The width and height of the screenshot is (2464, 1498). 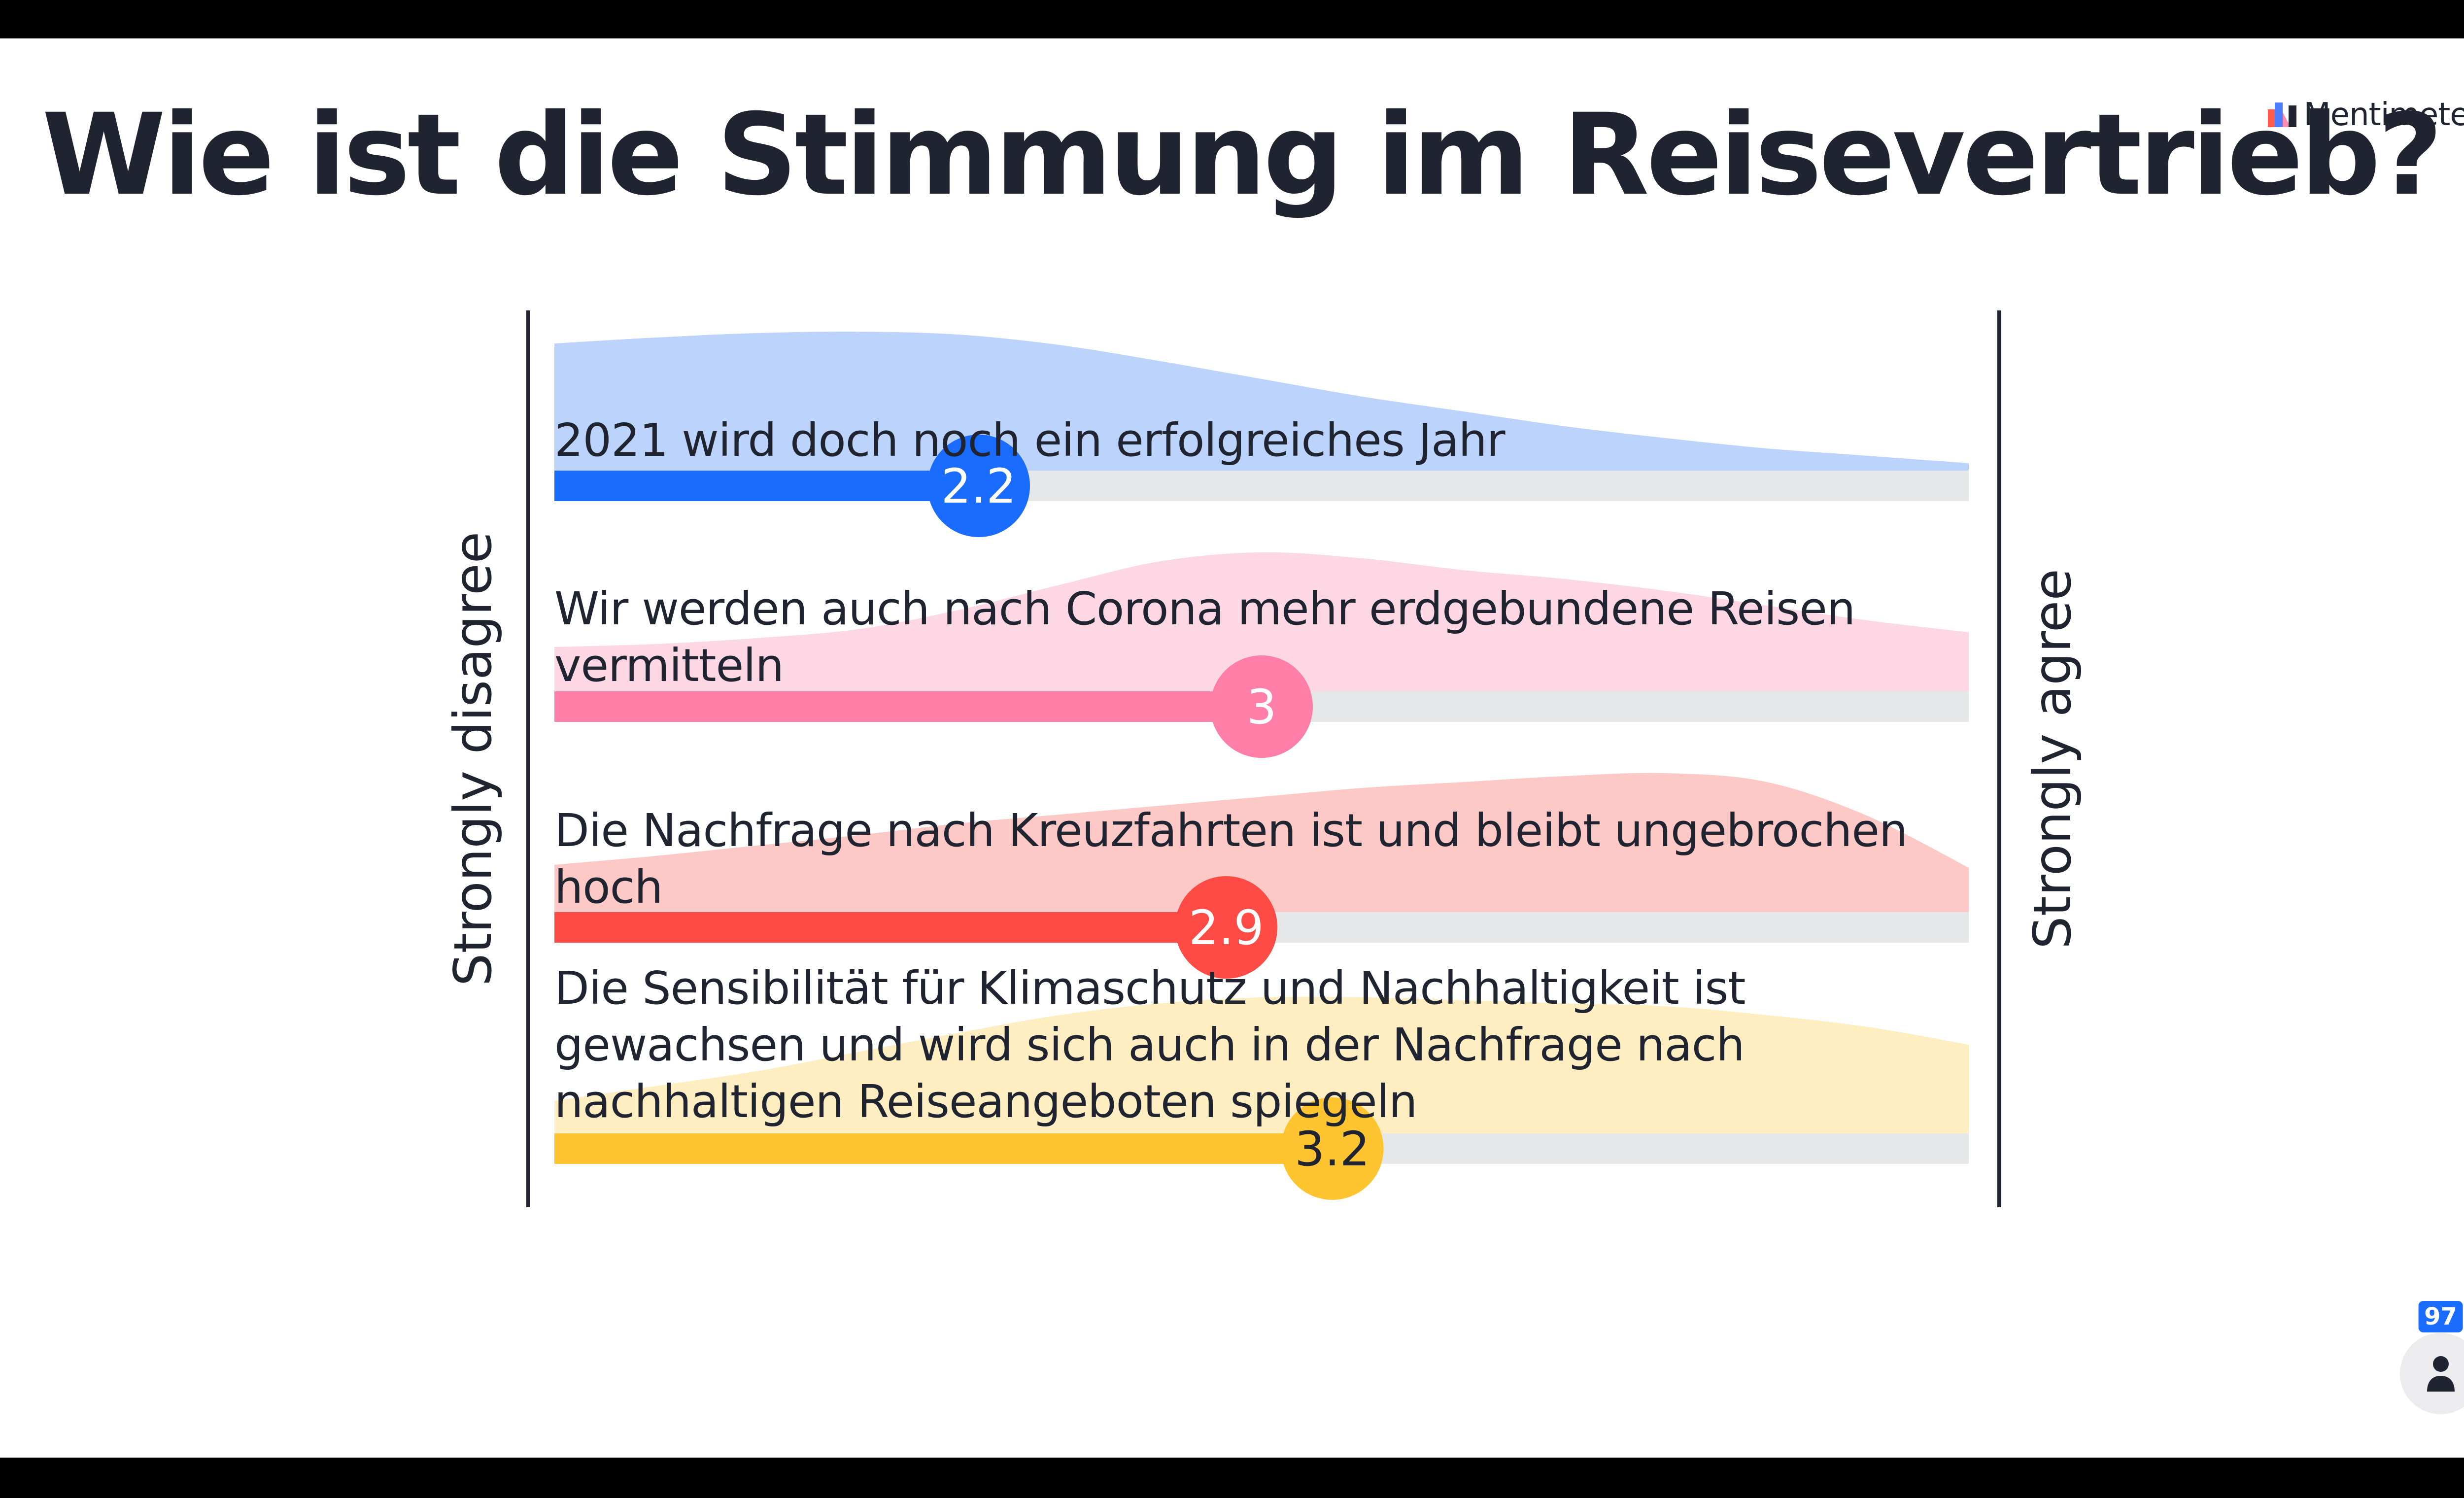 What do you see at coordinates (1242, 154) in the screenshot?
I see `slide-title: Wie ist die Stimmung im Reisevertrieb?` at bounding box center [1242, 154].